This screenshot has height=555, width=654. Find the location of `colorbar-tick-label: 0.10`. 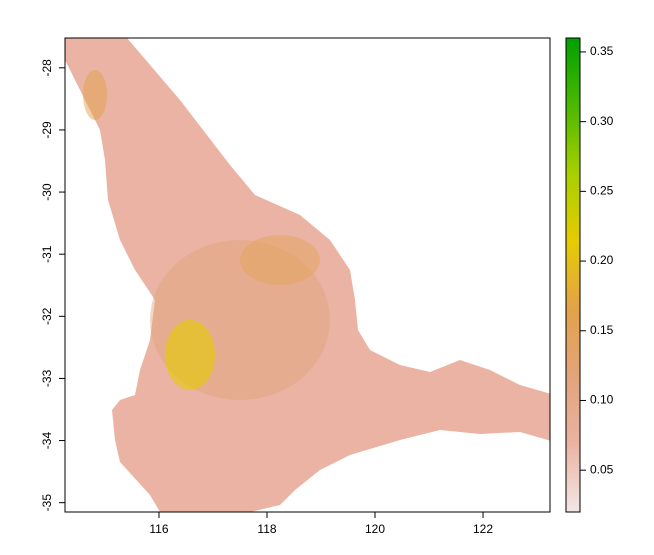

colorbar-tick-label: 0.10 is located at coordinates (602, 400).